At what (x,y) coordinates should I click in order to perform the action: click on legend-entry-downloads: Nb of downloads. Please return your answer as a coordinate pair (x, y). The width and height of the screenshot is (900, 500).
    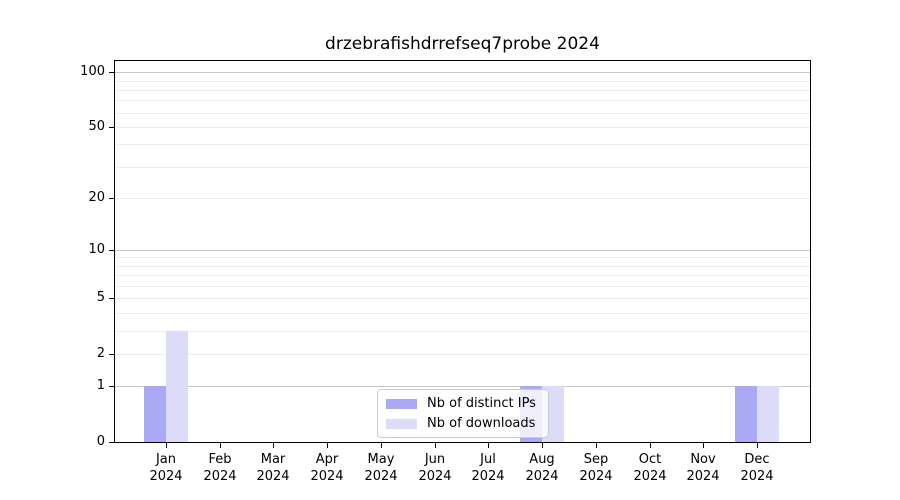
    Looking at the image, I should click on (463, 423).